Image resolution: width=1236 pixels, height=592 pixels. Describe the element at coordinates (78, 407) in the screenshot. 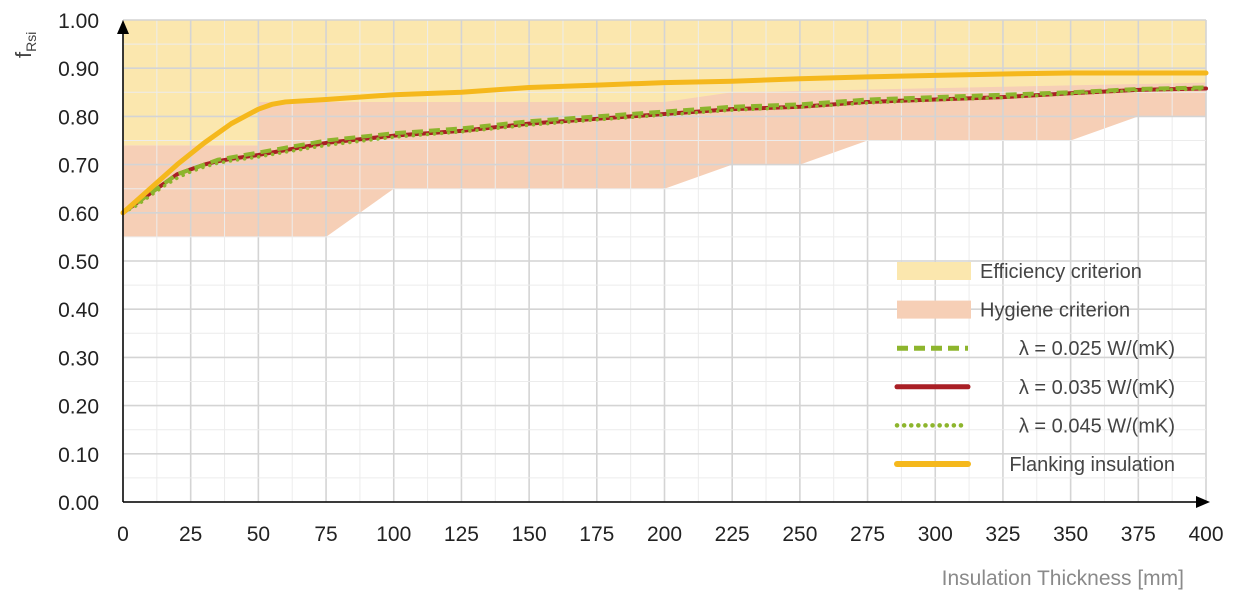

I see `y-tick-label: 0.20` at that location.